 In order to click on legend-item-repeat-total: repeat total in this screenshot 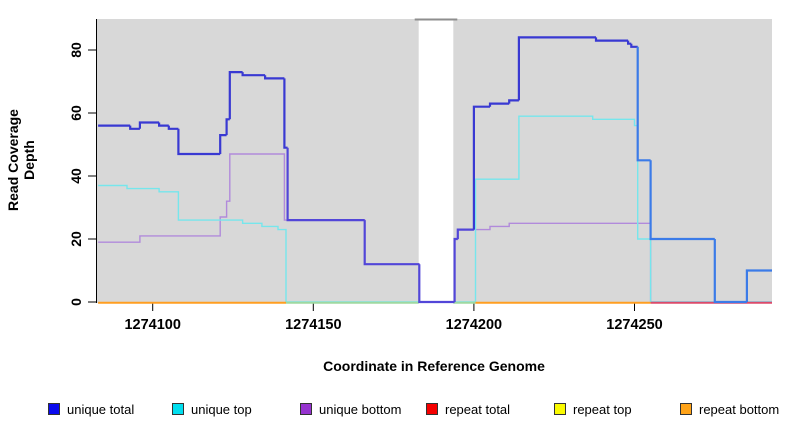, I will do `click(468, 409)`.